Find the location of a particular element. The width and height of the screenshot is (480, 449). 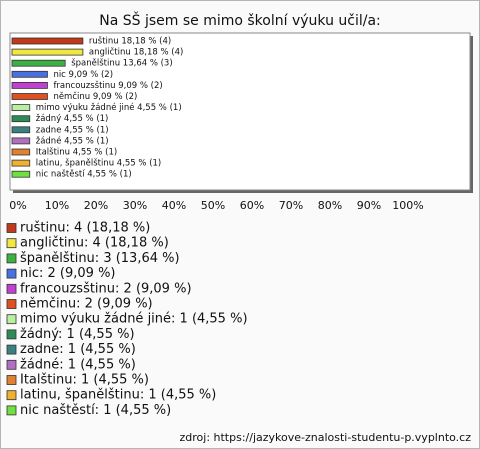

x-tick-label: 10% is located at coordinates (57, 205).